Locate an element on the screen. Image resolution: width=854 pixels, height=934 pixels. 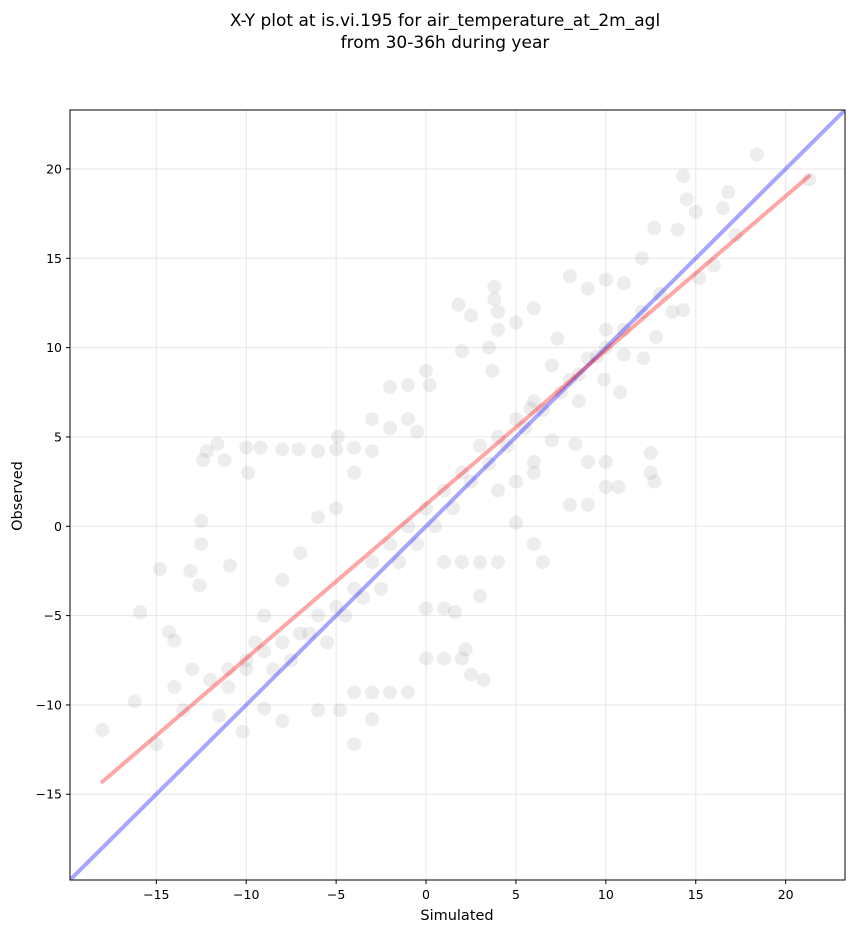
chart-title-line-2: from 30-36h during year is located at coordinates (445, 43).